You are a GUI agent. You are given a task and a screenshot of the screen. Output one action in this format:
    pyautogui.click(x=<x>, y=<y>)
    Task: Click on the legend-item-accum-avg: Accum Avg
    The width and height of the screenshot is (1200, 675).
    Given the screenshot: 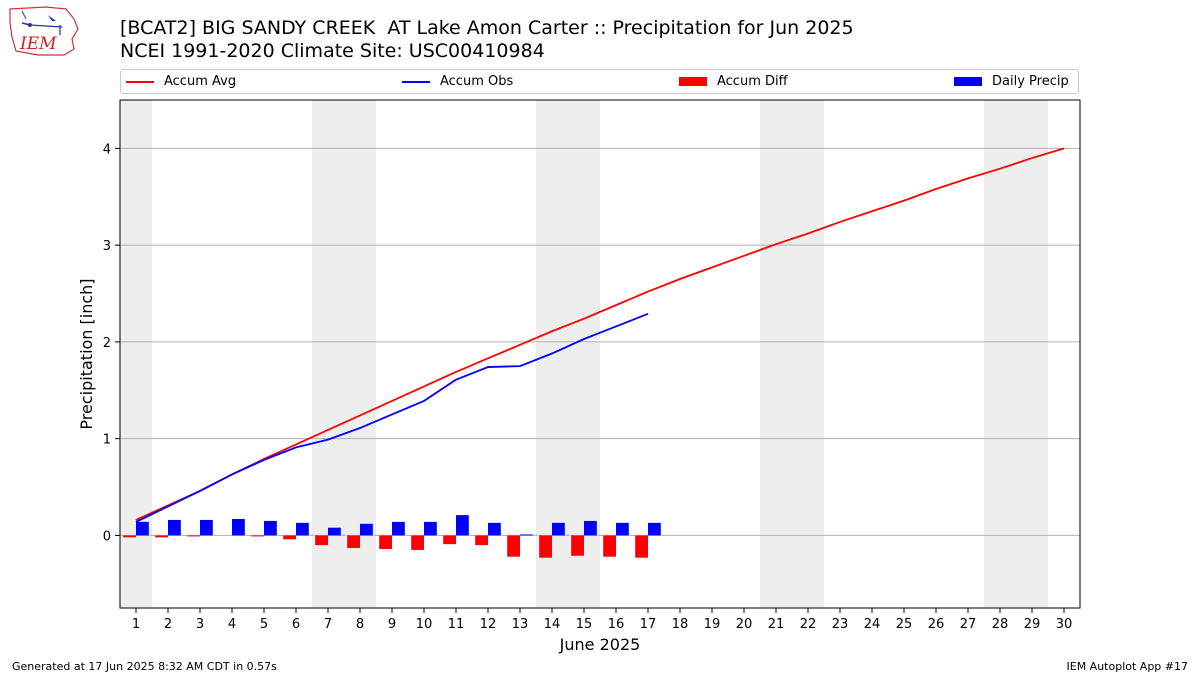 What is the action you would take?
    pyautogui.click(x=181, y=82)
    